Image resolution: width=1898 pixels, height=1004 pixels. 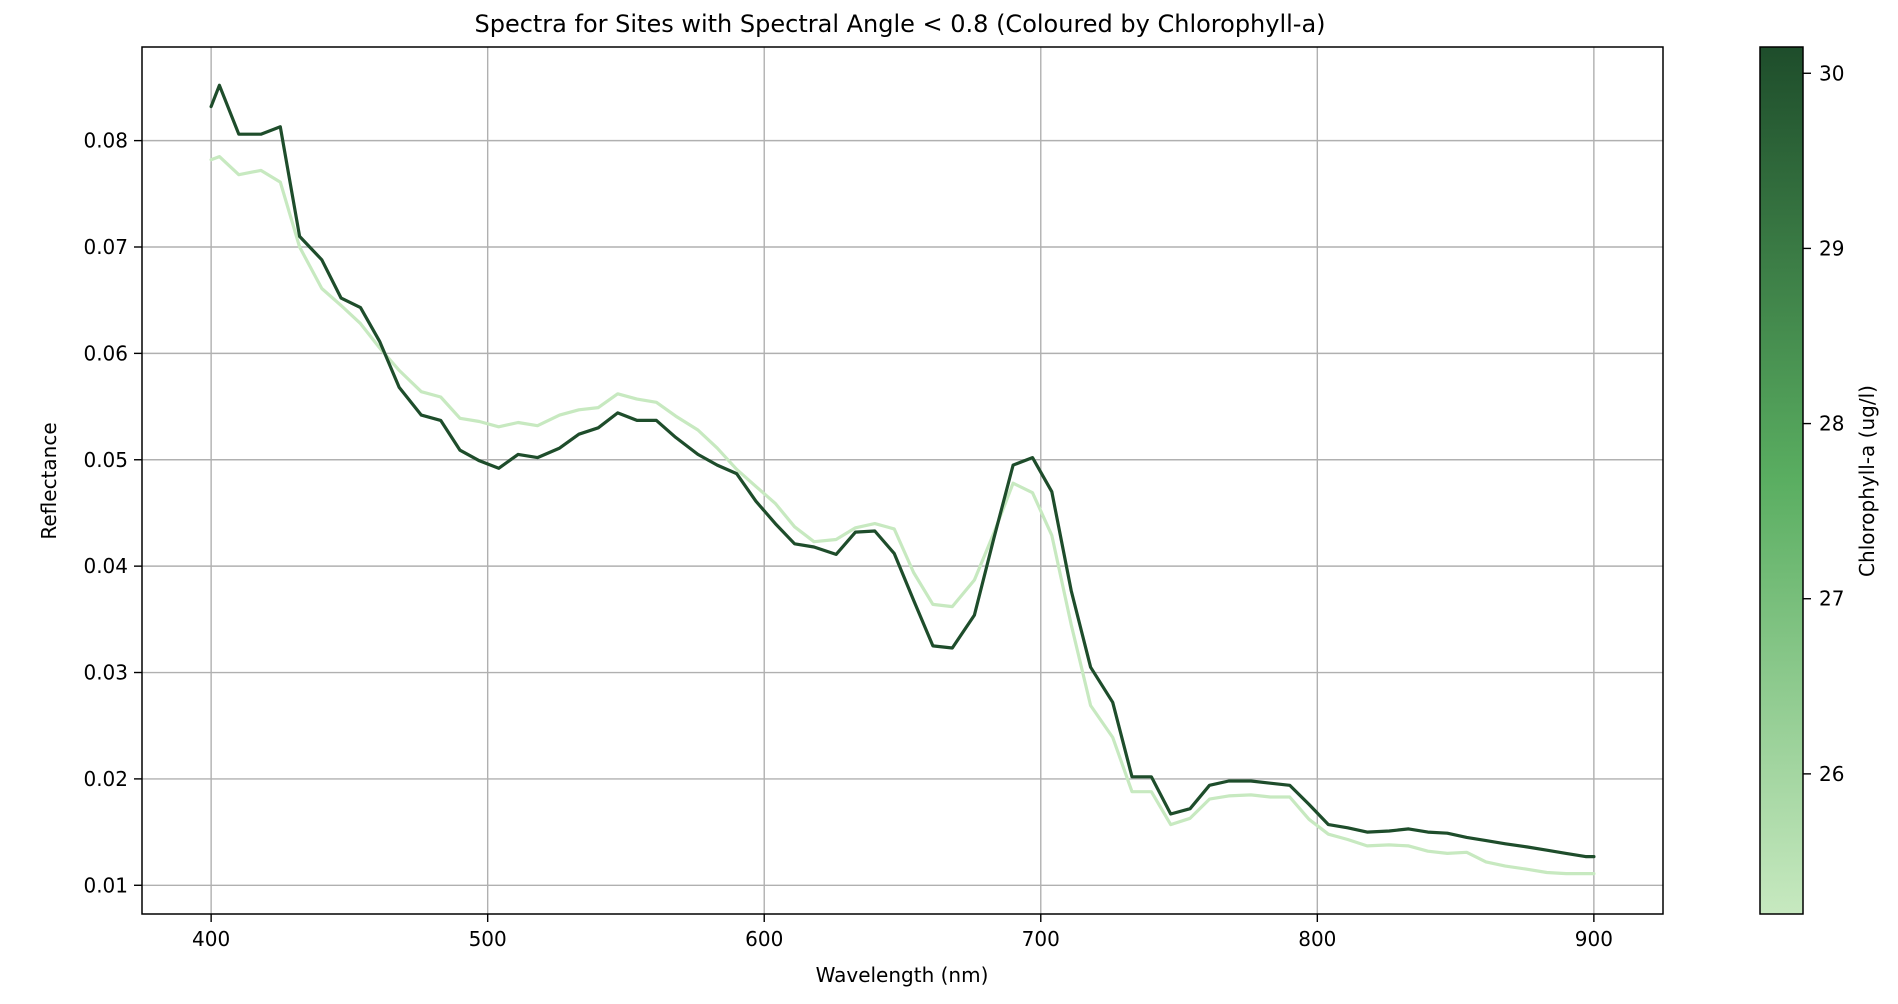 I want to click on colorbar-tick-label: 26, so click(x=1831, y=774).